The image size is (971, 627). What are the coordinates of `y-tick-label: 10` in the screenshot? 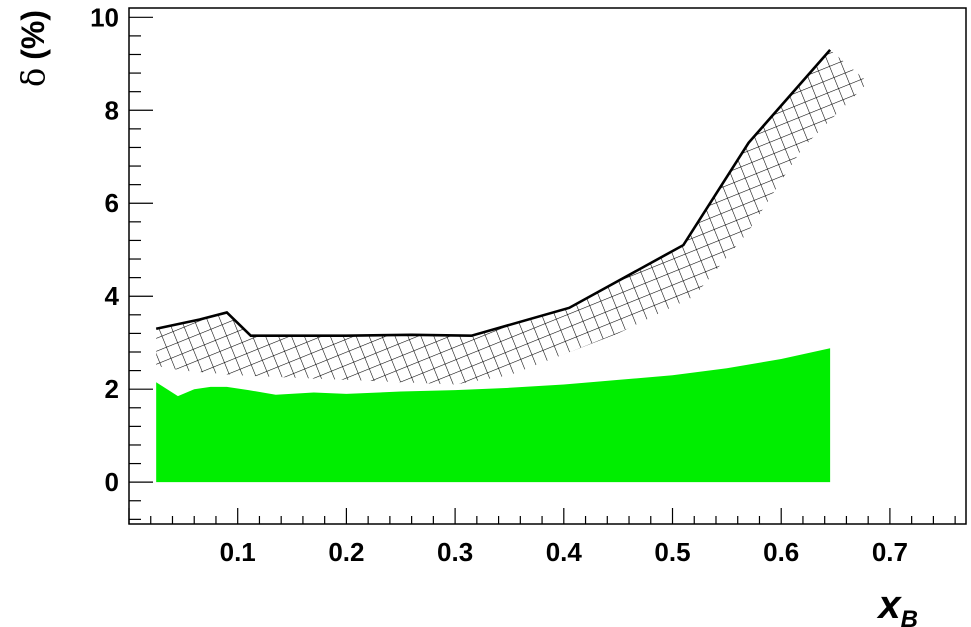 It's located at (104, 17).